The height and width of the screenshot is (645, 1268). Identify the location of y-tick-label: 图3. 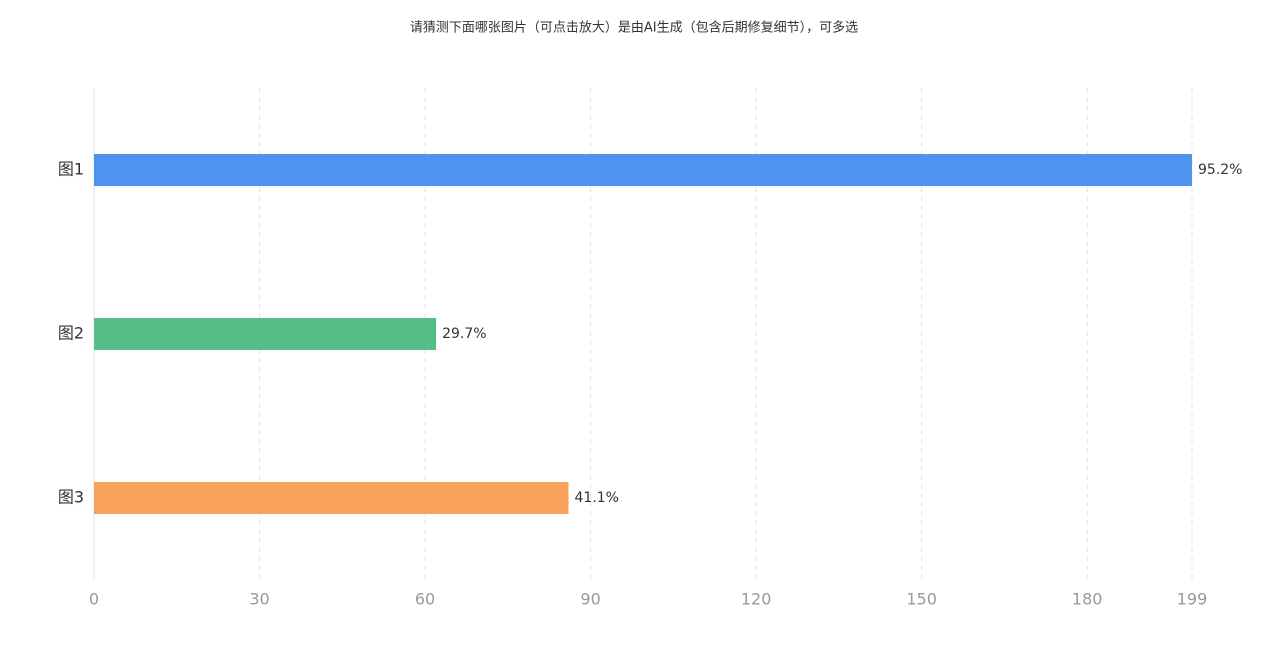
(71, 497).